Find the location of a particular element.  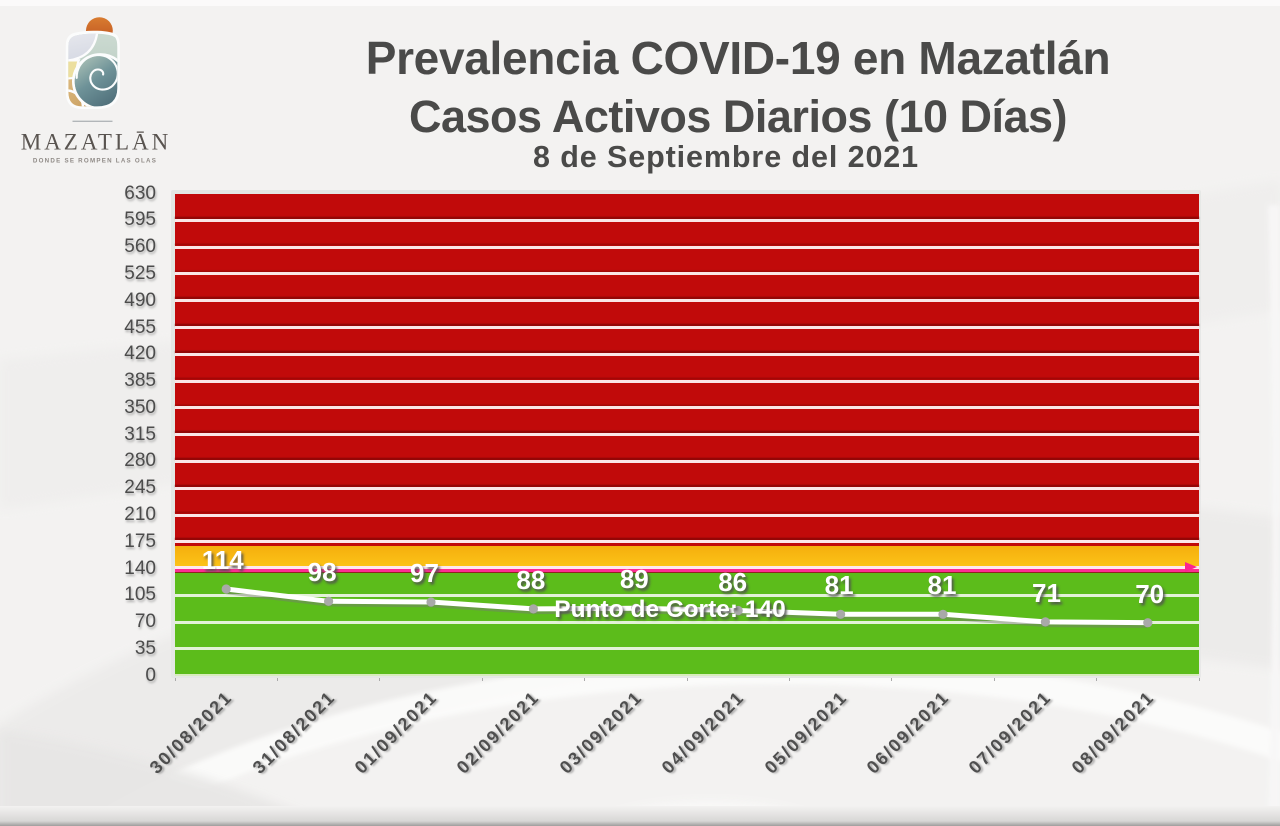

svg-text: MAZATLĀN is located at coordinates (96, 142).